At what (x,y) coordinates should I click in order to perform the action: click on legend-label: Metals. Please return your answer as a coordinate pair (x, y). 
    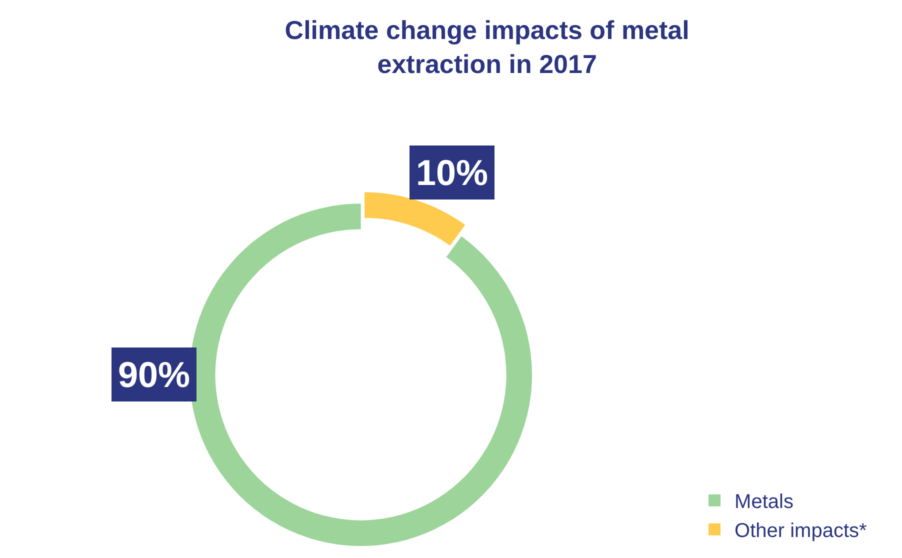
    Looking at the image, I should click on (764, 502).